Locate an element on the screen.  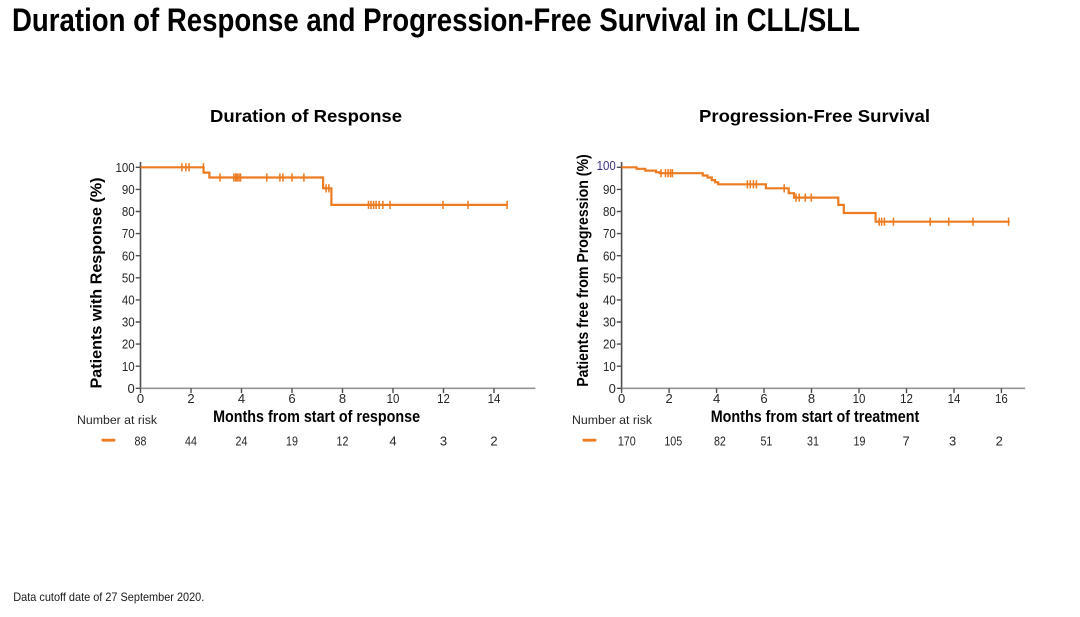
svg-text: Months from start of treatment is located at coordinates (815, 416).